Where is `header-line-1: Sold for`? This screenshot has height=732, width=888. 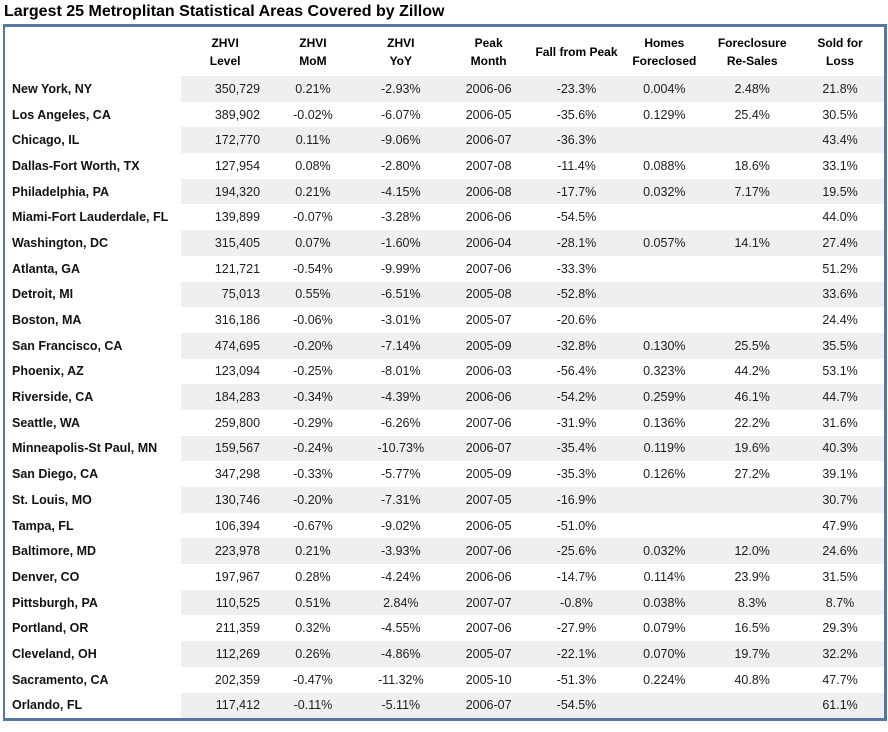 header-line-1: Sold for is located at coordinates (840, 42).